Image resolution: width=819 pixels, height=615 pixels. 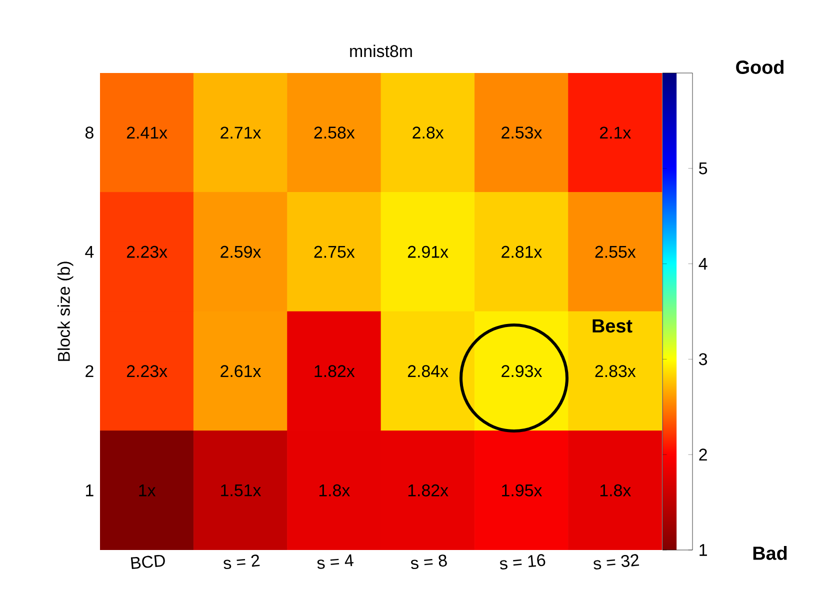 What do you see at coordinates (615, 371) in the screenshot?
I see `data-label: 2.83x` at bounding box center [615, 371].